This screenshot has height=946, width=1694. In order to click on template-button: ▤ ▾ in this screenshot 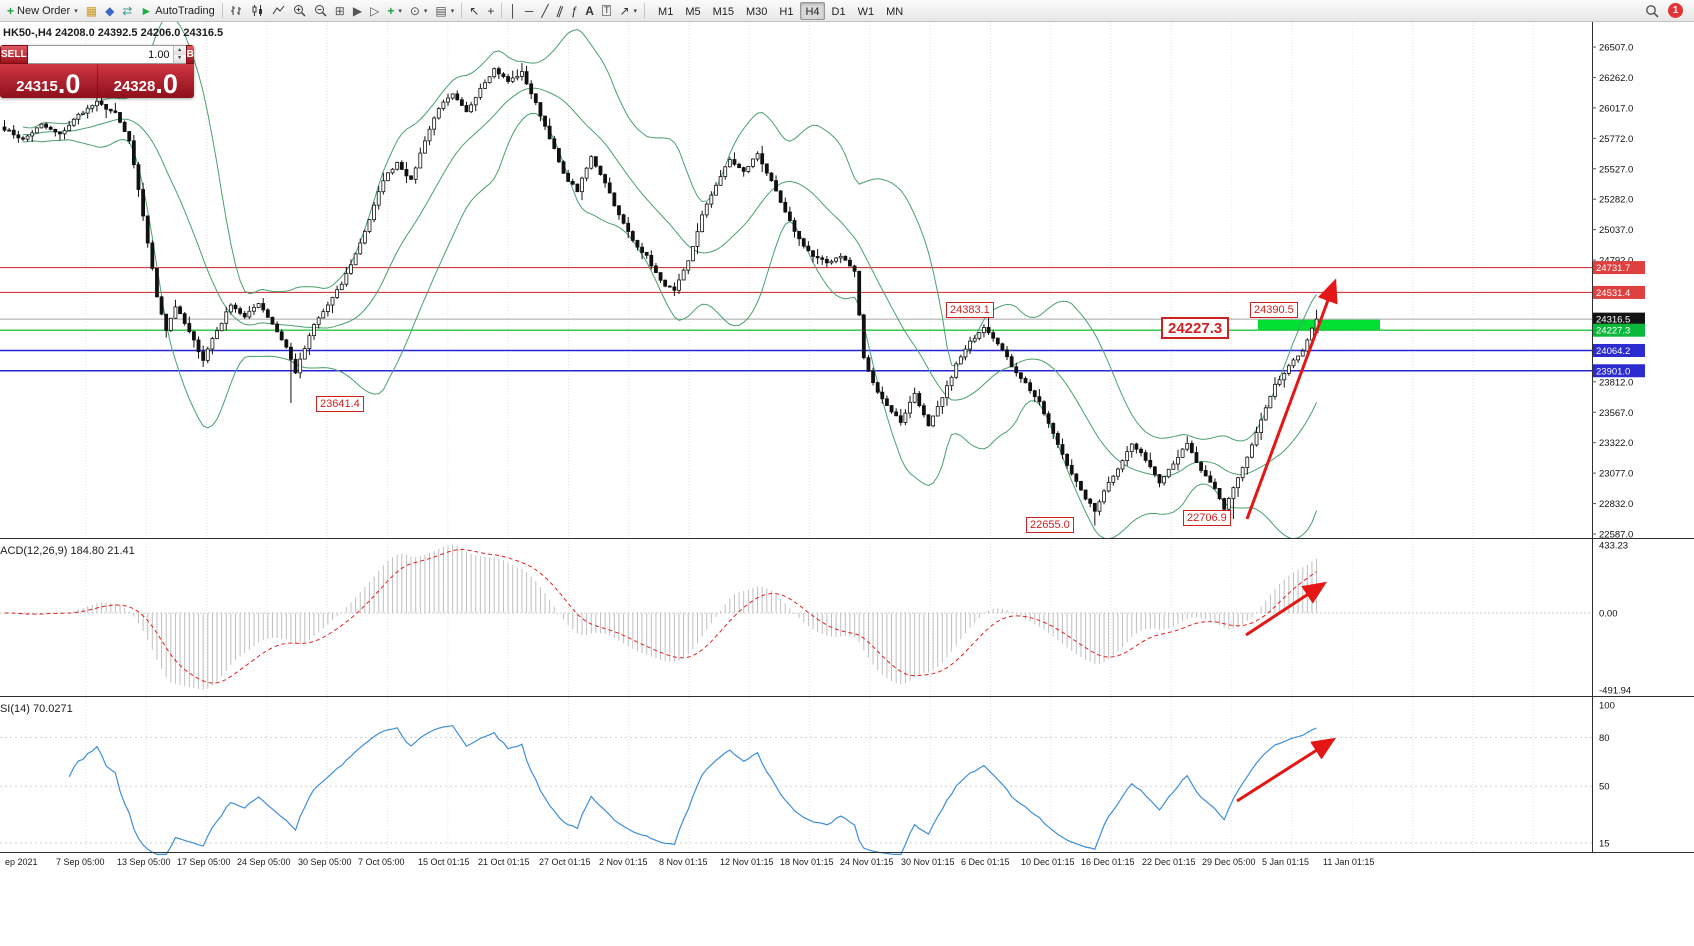, I will do `click(444, 10)`.